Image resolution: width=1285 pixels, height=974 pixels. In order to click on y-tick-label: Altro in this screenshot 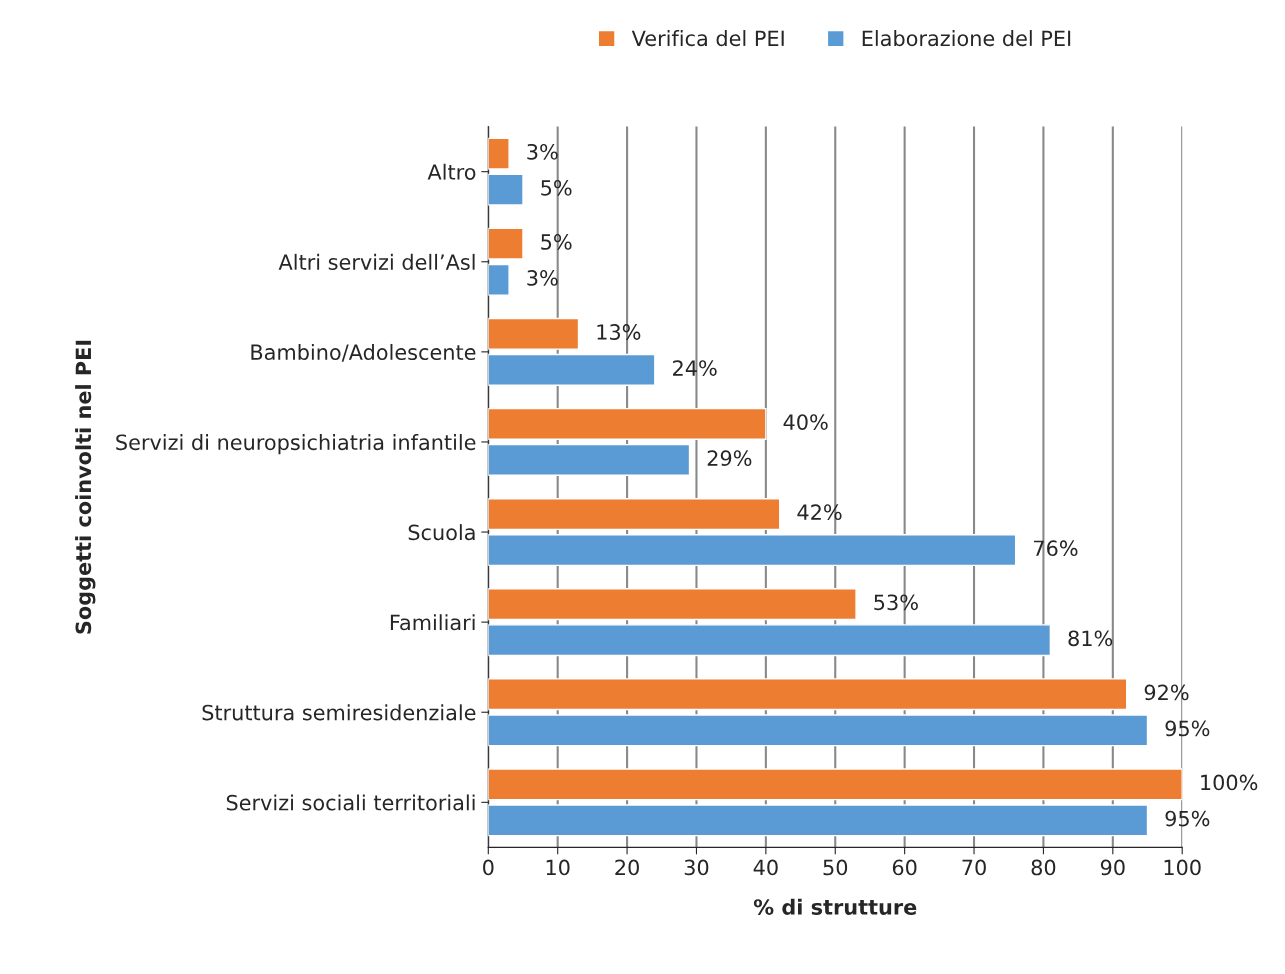, I will do `click(451, 171)`.